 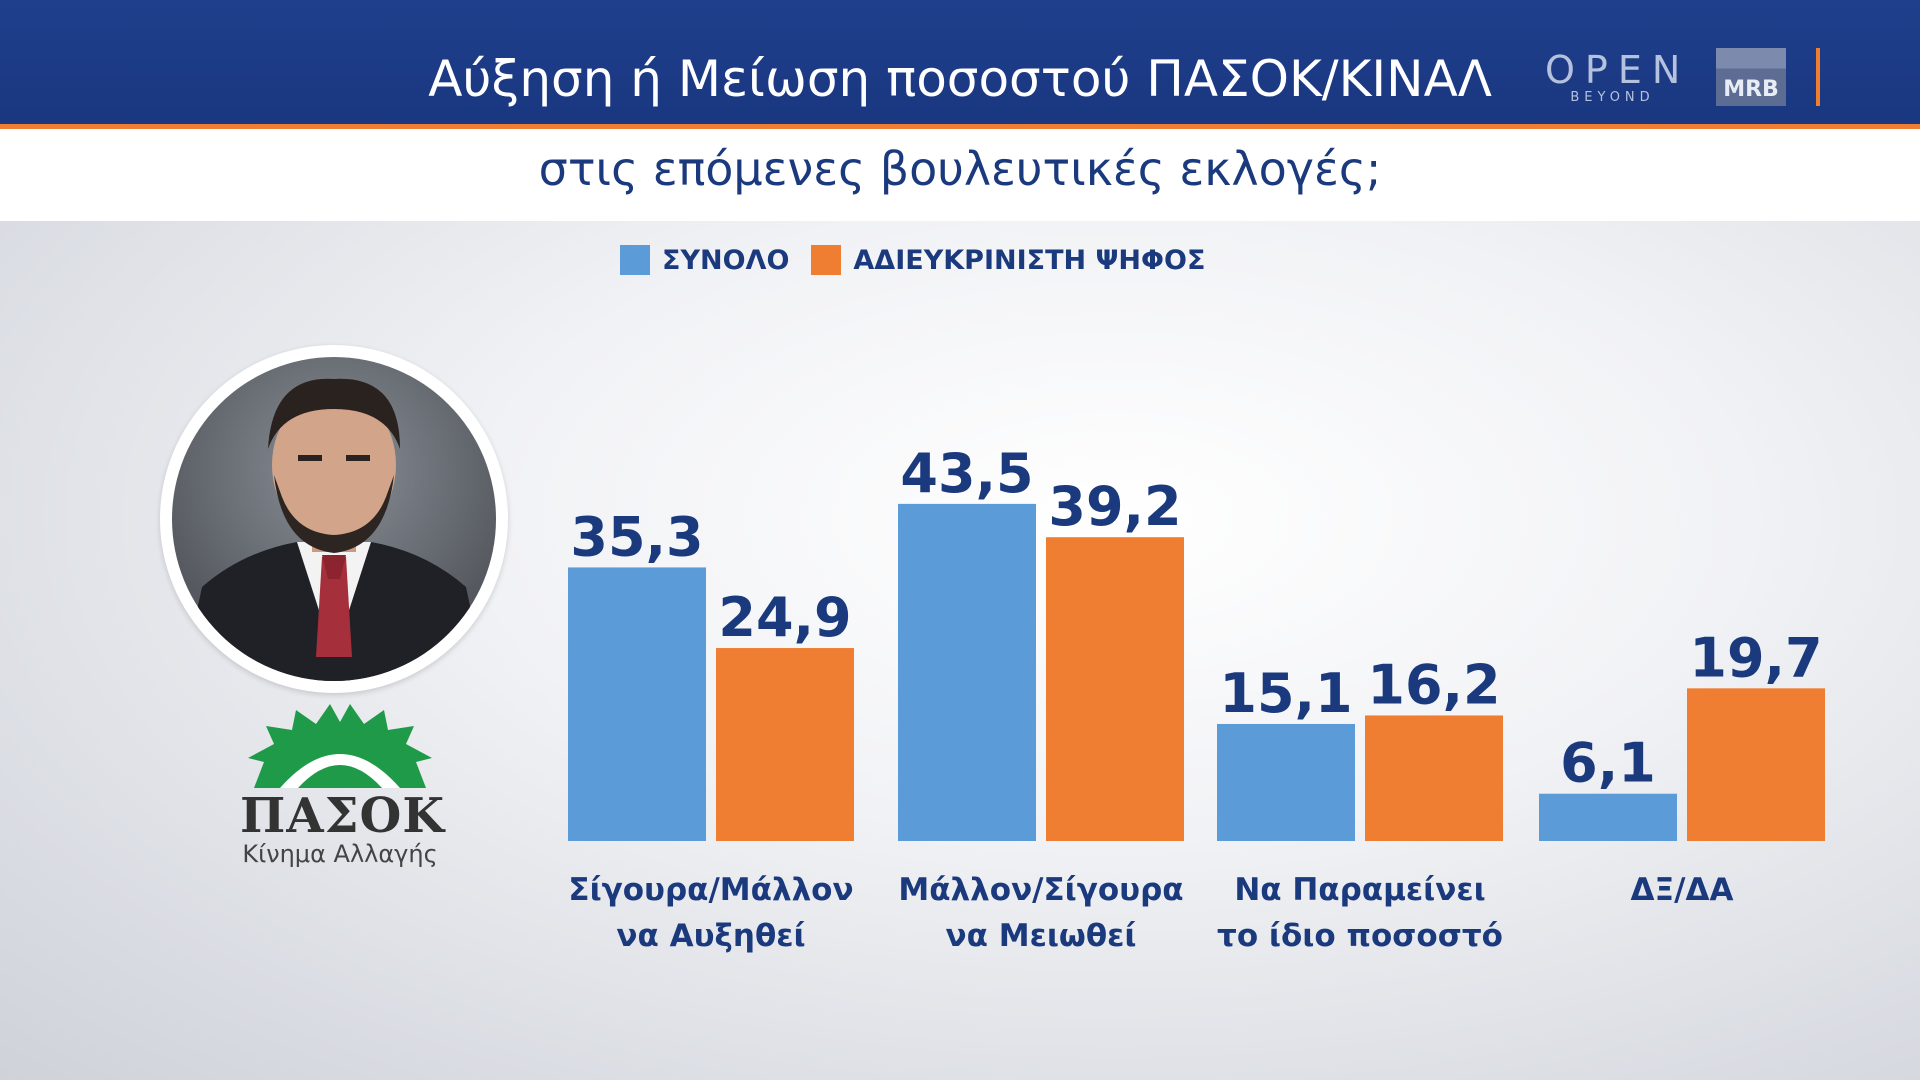 What do you see at coordinates (960, 79) in the screenshot?
I see `page-title: Αύξηση ή Μείωση ποσοστού ΠΑΣΟΚ/ΚΙΝΑΛ` at bounding box center [960, 79].